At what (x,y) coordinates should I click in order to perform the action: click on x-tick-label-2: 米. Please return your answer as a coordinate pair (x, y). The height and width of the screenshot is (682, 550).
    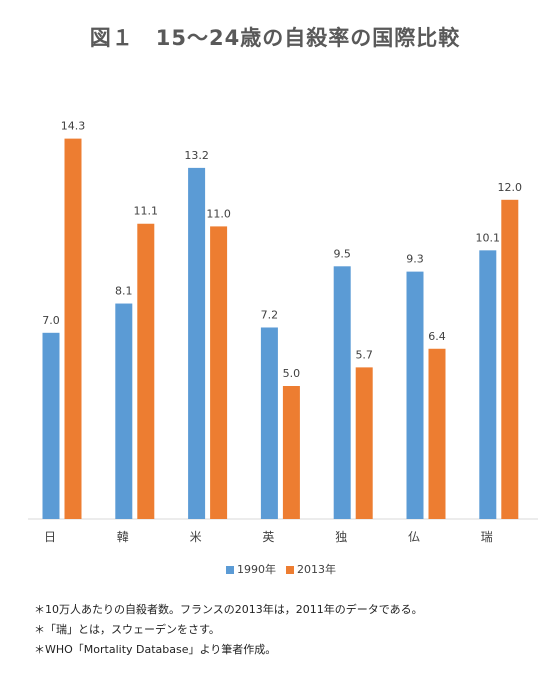
    Looking at the image, I should click on (196, 537).